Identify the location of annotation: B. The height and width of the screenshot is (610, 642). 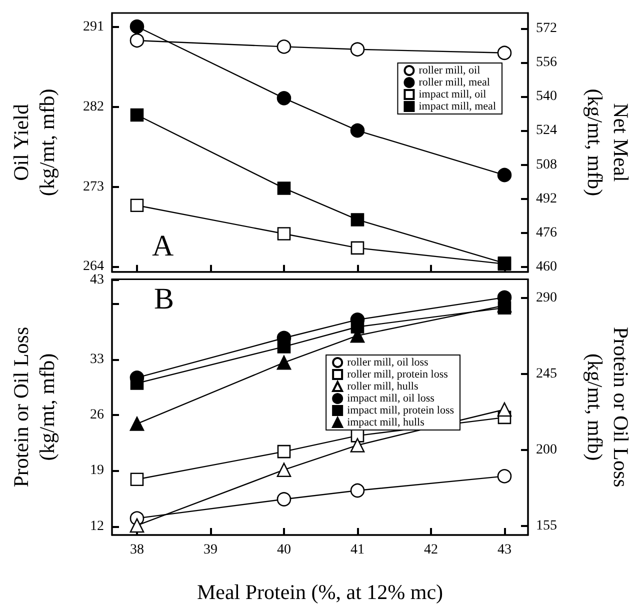
(164, 299).